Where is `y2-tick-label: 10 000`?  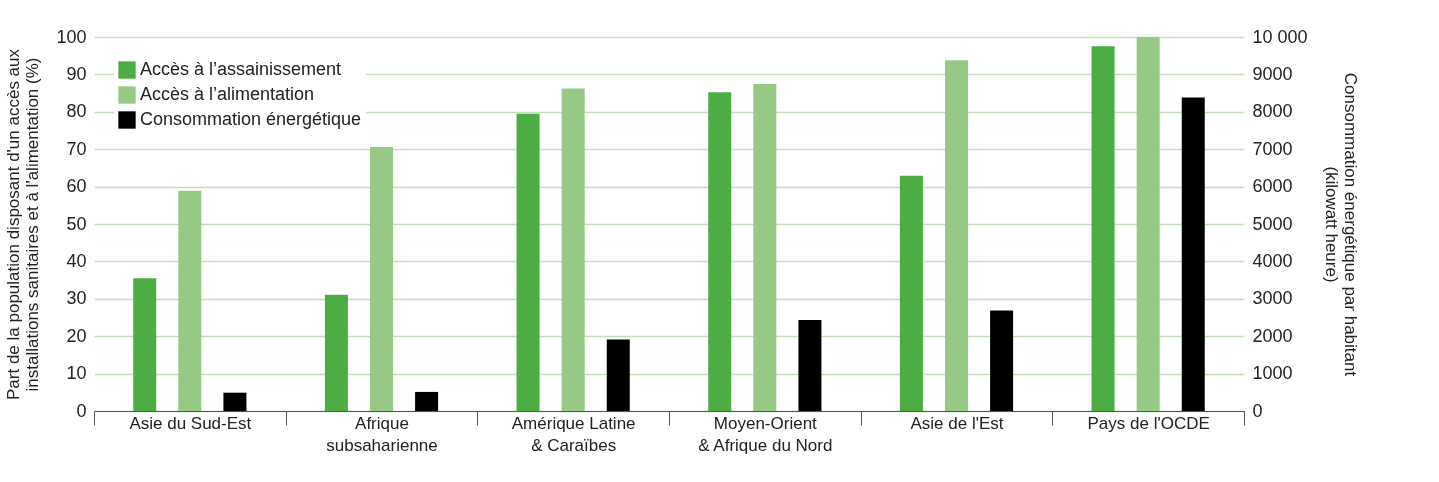
y2-tick-label: 10 000 is located at coordinates (1280, 36).